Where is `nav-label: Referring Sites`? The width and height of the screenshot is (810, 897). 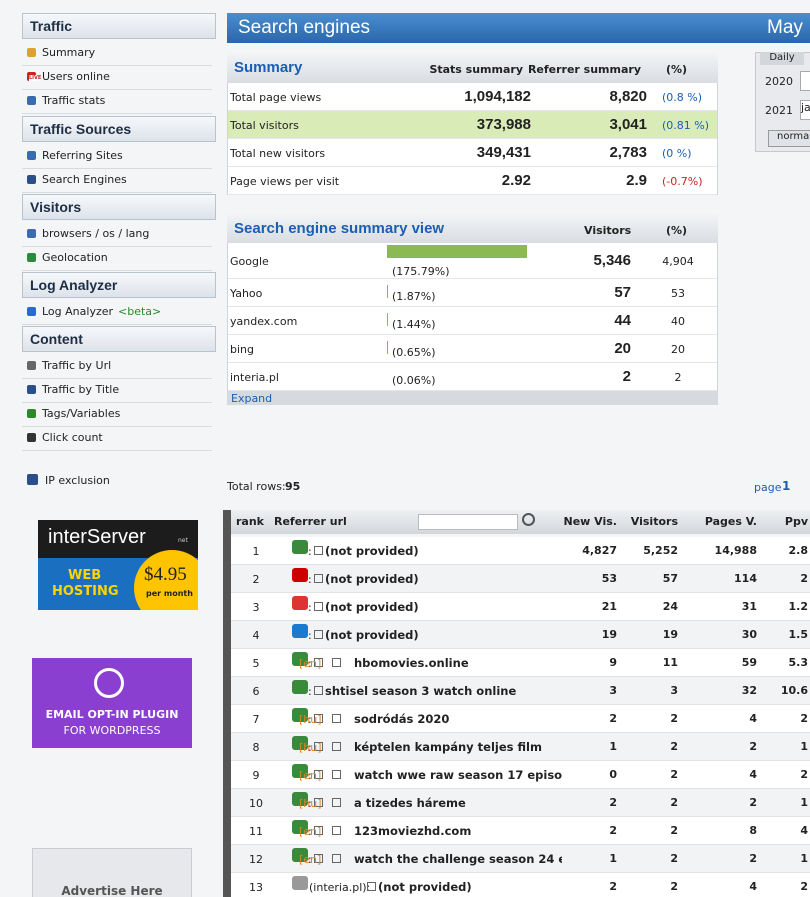
nav-label: Referring Sites is located at coordinates (82, 155).